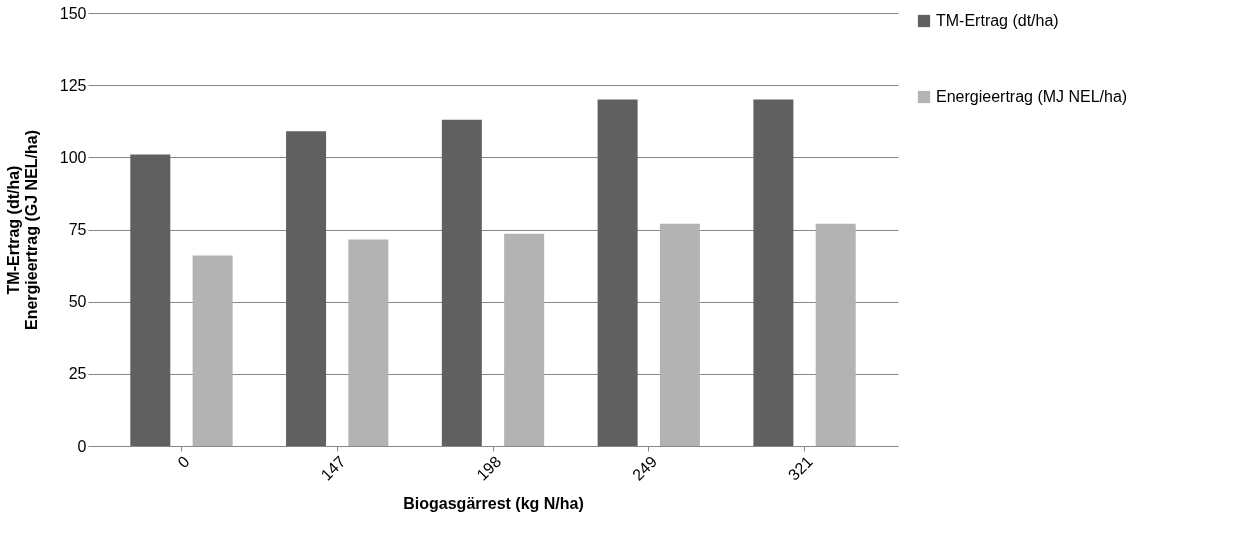 This screenshot has height=560, width=1246. Describe the element at coordinates (997, 20) in the screenshot. I see `legend-label: TM-Ertrag (dt/ha)` at that location.